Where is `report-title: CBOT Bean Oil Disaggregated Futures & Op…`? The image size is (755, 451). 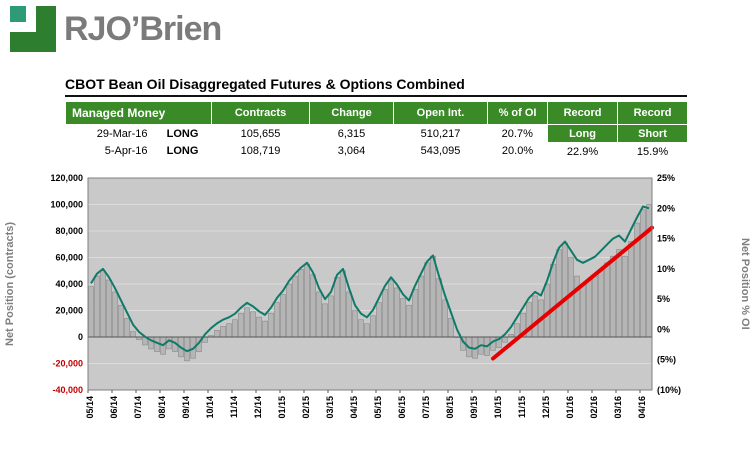
report-title: CBOT Bean Oil Disaggregated Futures & Op… is located at coordinates (376, 86).